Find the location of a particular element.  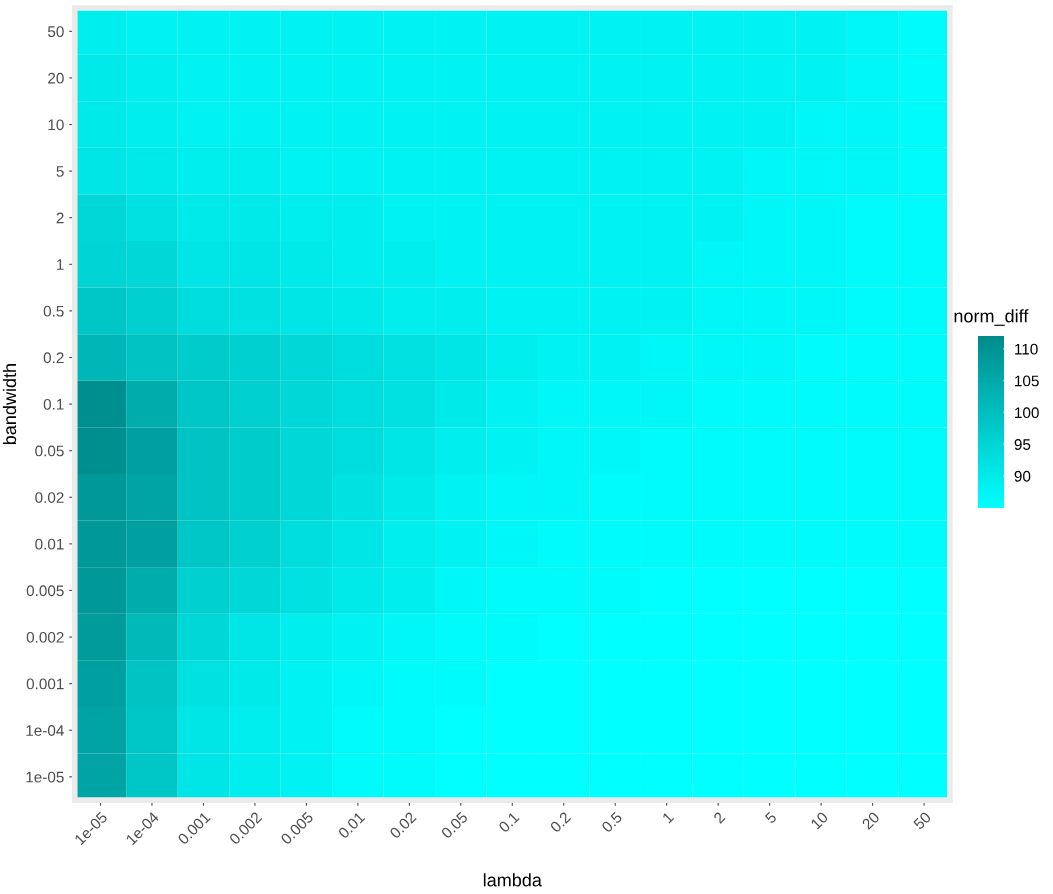

color-bar-label: 105 is located at coordinates (1027, 381).